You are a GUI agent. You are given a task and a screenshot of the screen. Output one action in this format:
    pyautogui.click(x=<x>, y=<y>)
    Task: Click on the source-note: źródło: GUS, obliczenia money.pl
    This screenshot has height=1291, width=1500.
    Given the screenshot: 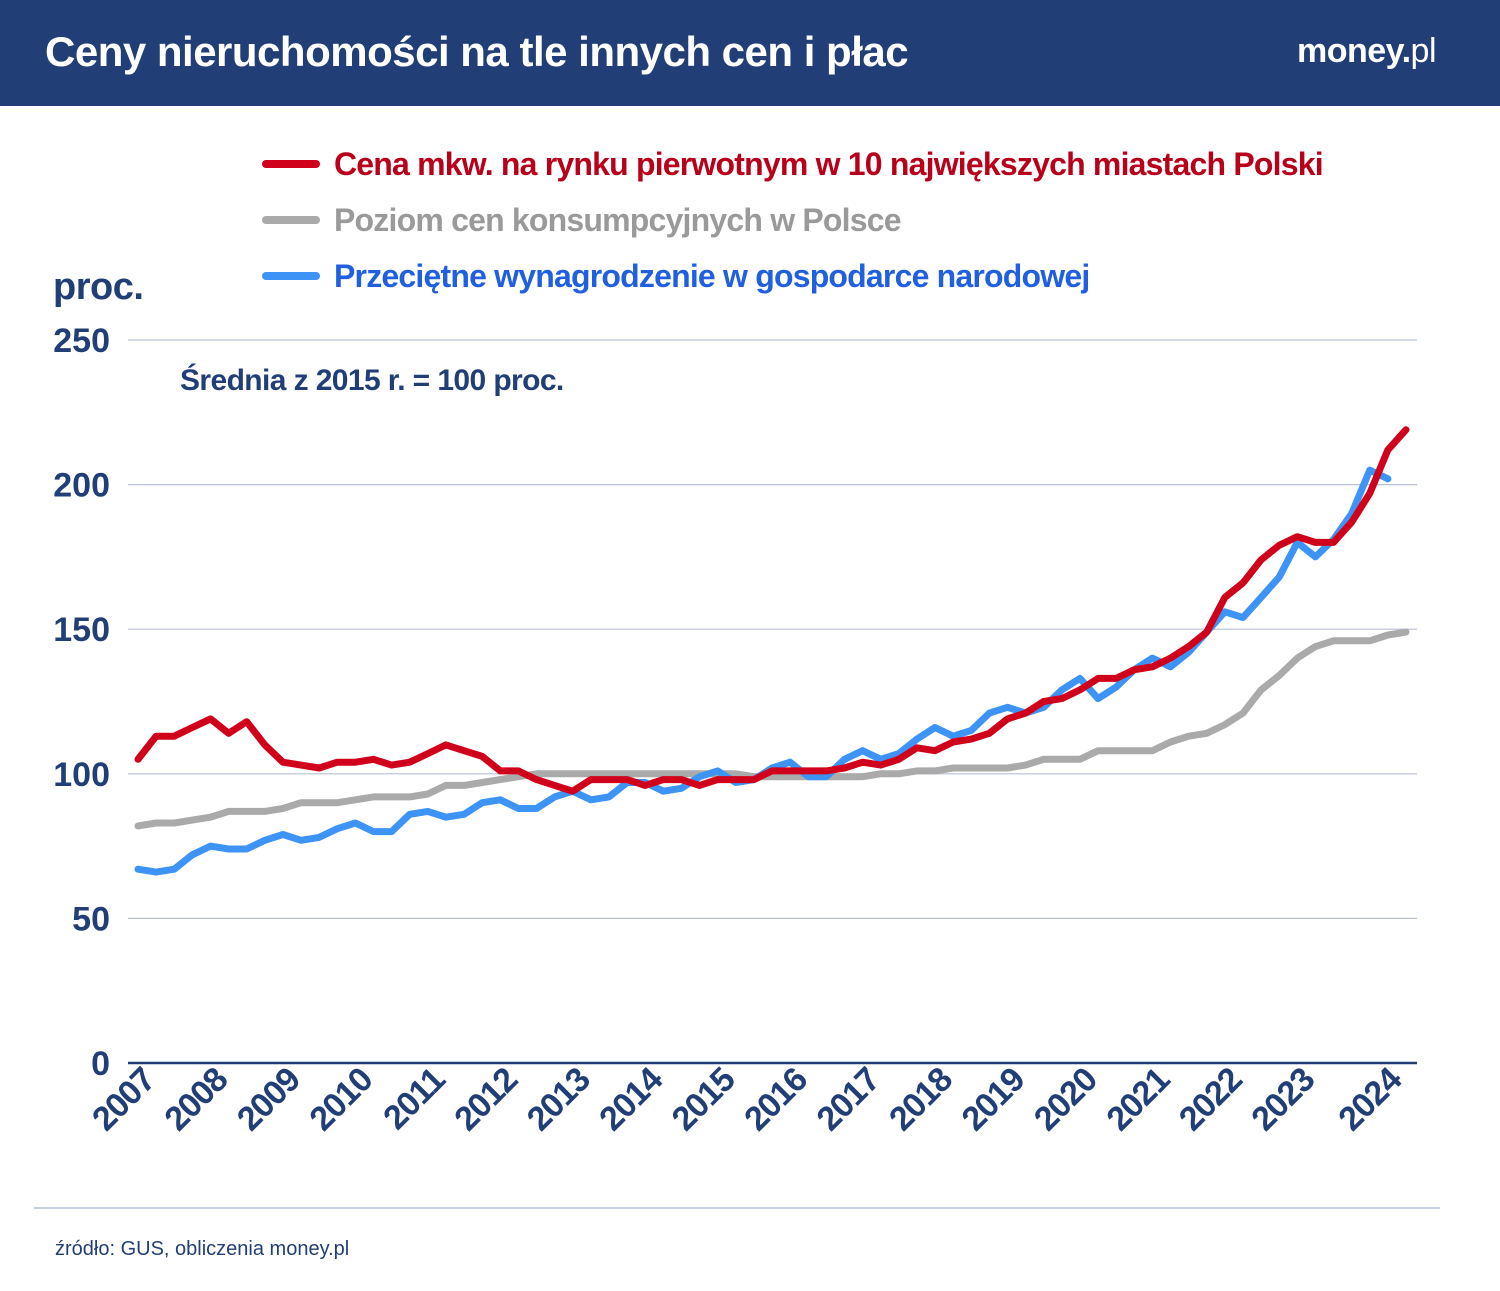 What is the action you would take?
    pyautogui.click(x=202, y=1249)
    